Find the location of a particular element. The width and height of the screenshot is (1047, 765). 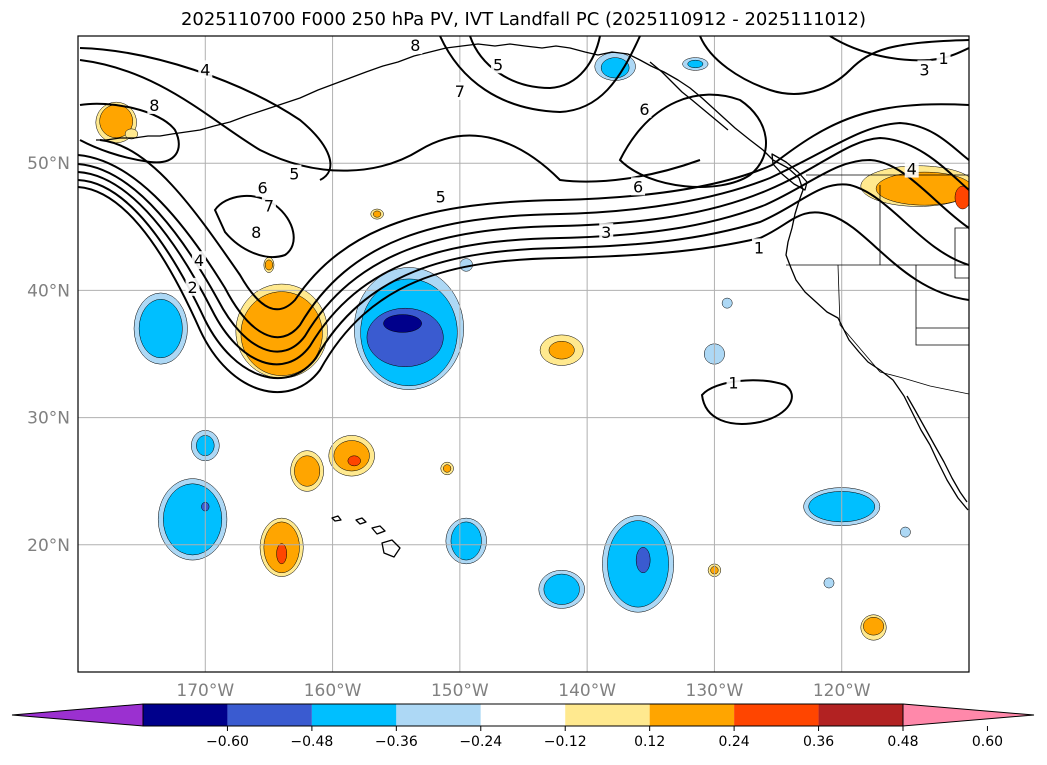

ivt-region-neg_0.36 is located at coordinates (643, 560).